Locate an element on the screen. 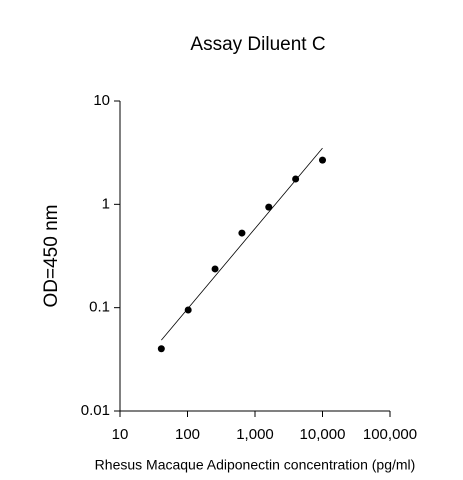 This screenshot has width=463, height=480. x-tick-label: 10 is located at coordinates (120, 434).